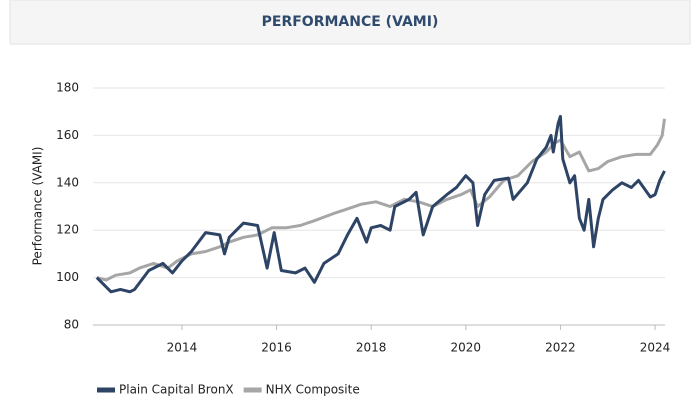  Describe the element at coordinates (38, 206) in the screenshot. I see `y-axis-label: Performance (VAMI)` at that location.